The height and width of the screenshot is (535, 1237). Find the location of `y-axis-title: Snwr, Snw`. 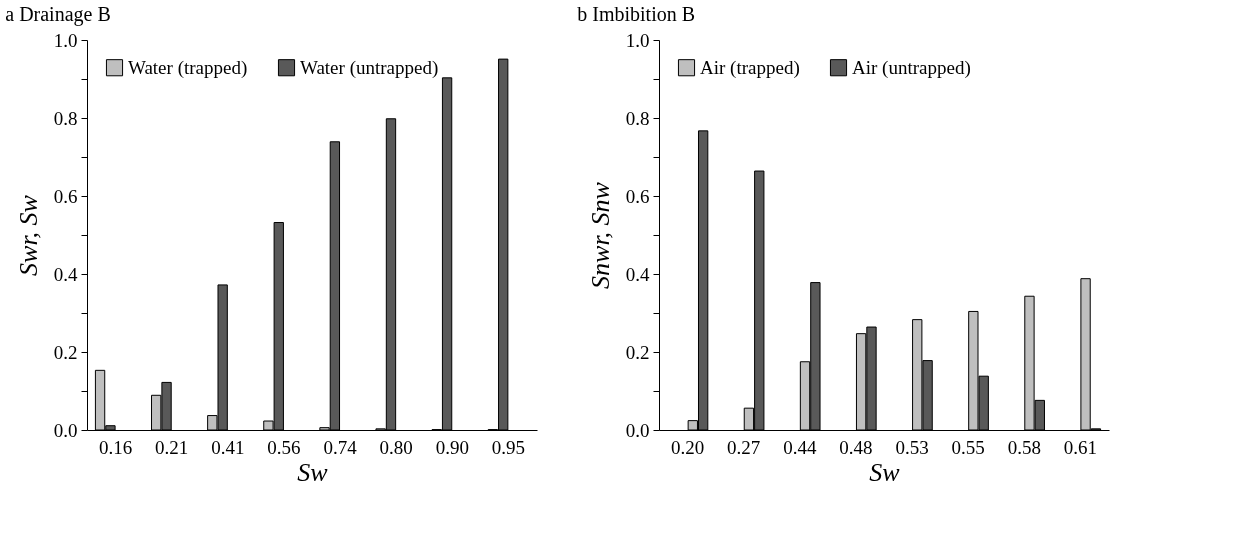

y-axis-title: Snwr, Snw is located at coordinates (600, 235).